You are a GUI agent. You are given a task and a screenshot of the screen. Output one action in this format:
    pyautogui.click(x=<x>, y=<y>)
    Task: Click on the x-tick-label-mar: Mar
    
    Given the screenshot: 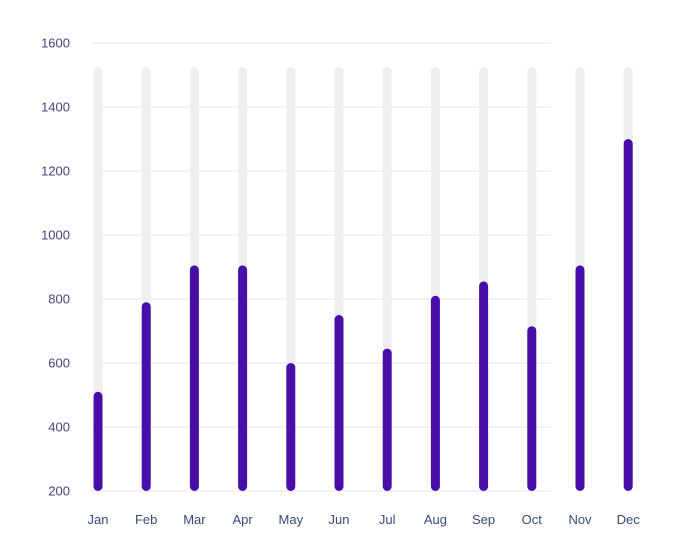 What is the action you would take?
    pyautogui.click(x=194, y=519)
    